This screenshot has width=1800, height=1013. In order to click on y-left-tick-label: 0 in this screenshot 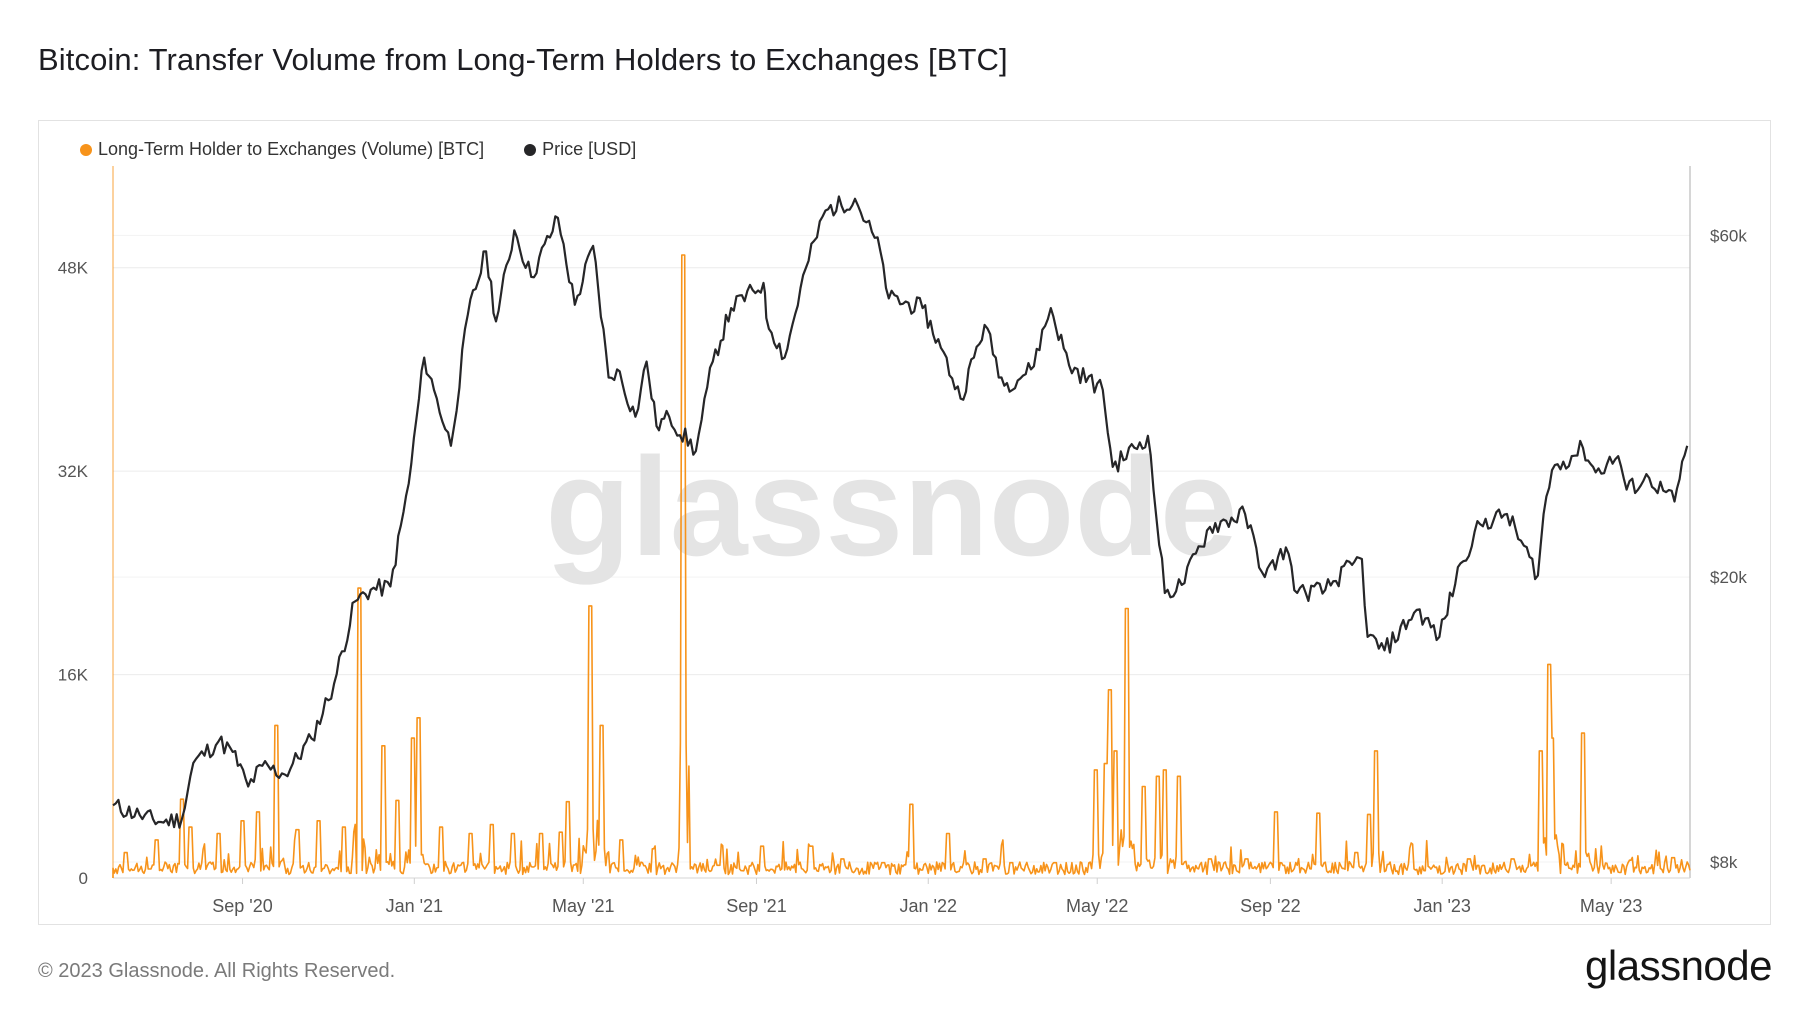, I will do `click(83, 878)`.